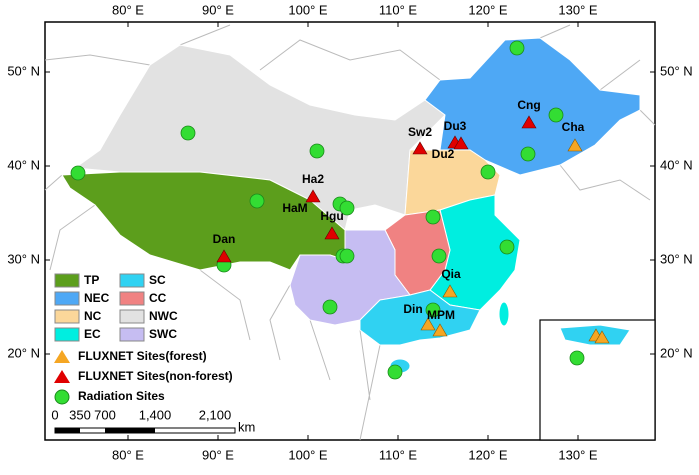 The width and height of the screenshot is (699, 475). I want to click on region-tp, so click(203, 221).